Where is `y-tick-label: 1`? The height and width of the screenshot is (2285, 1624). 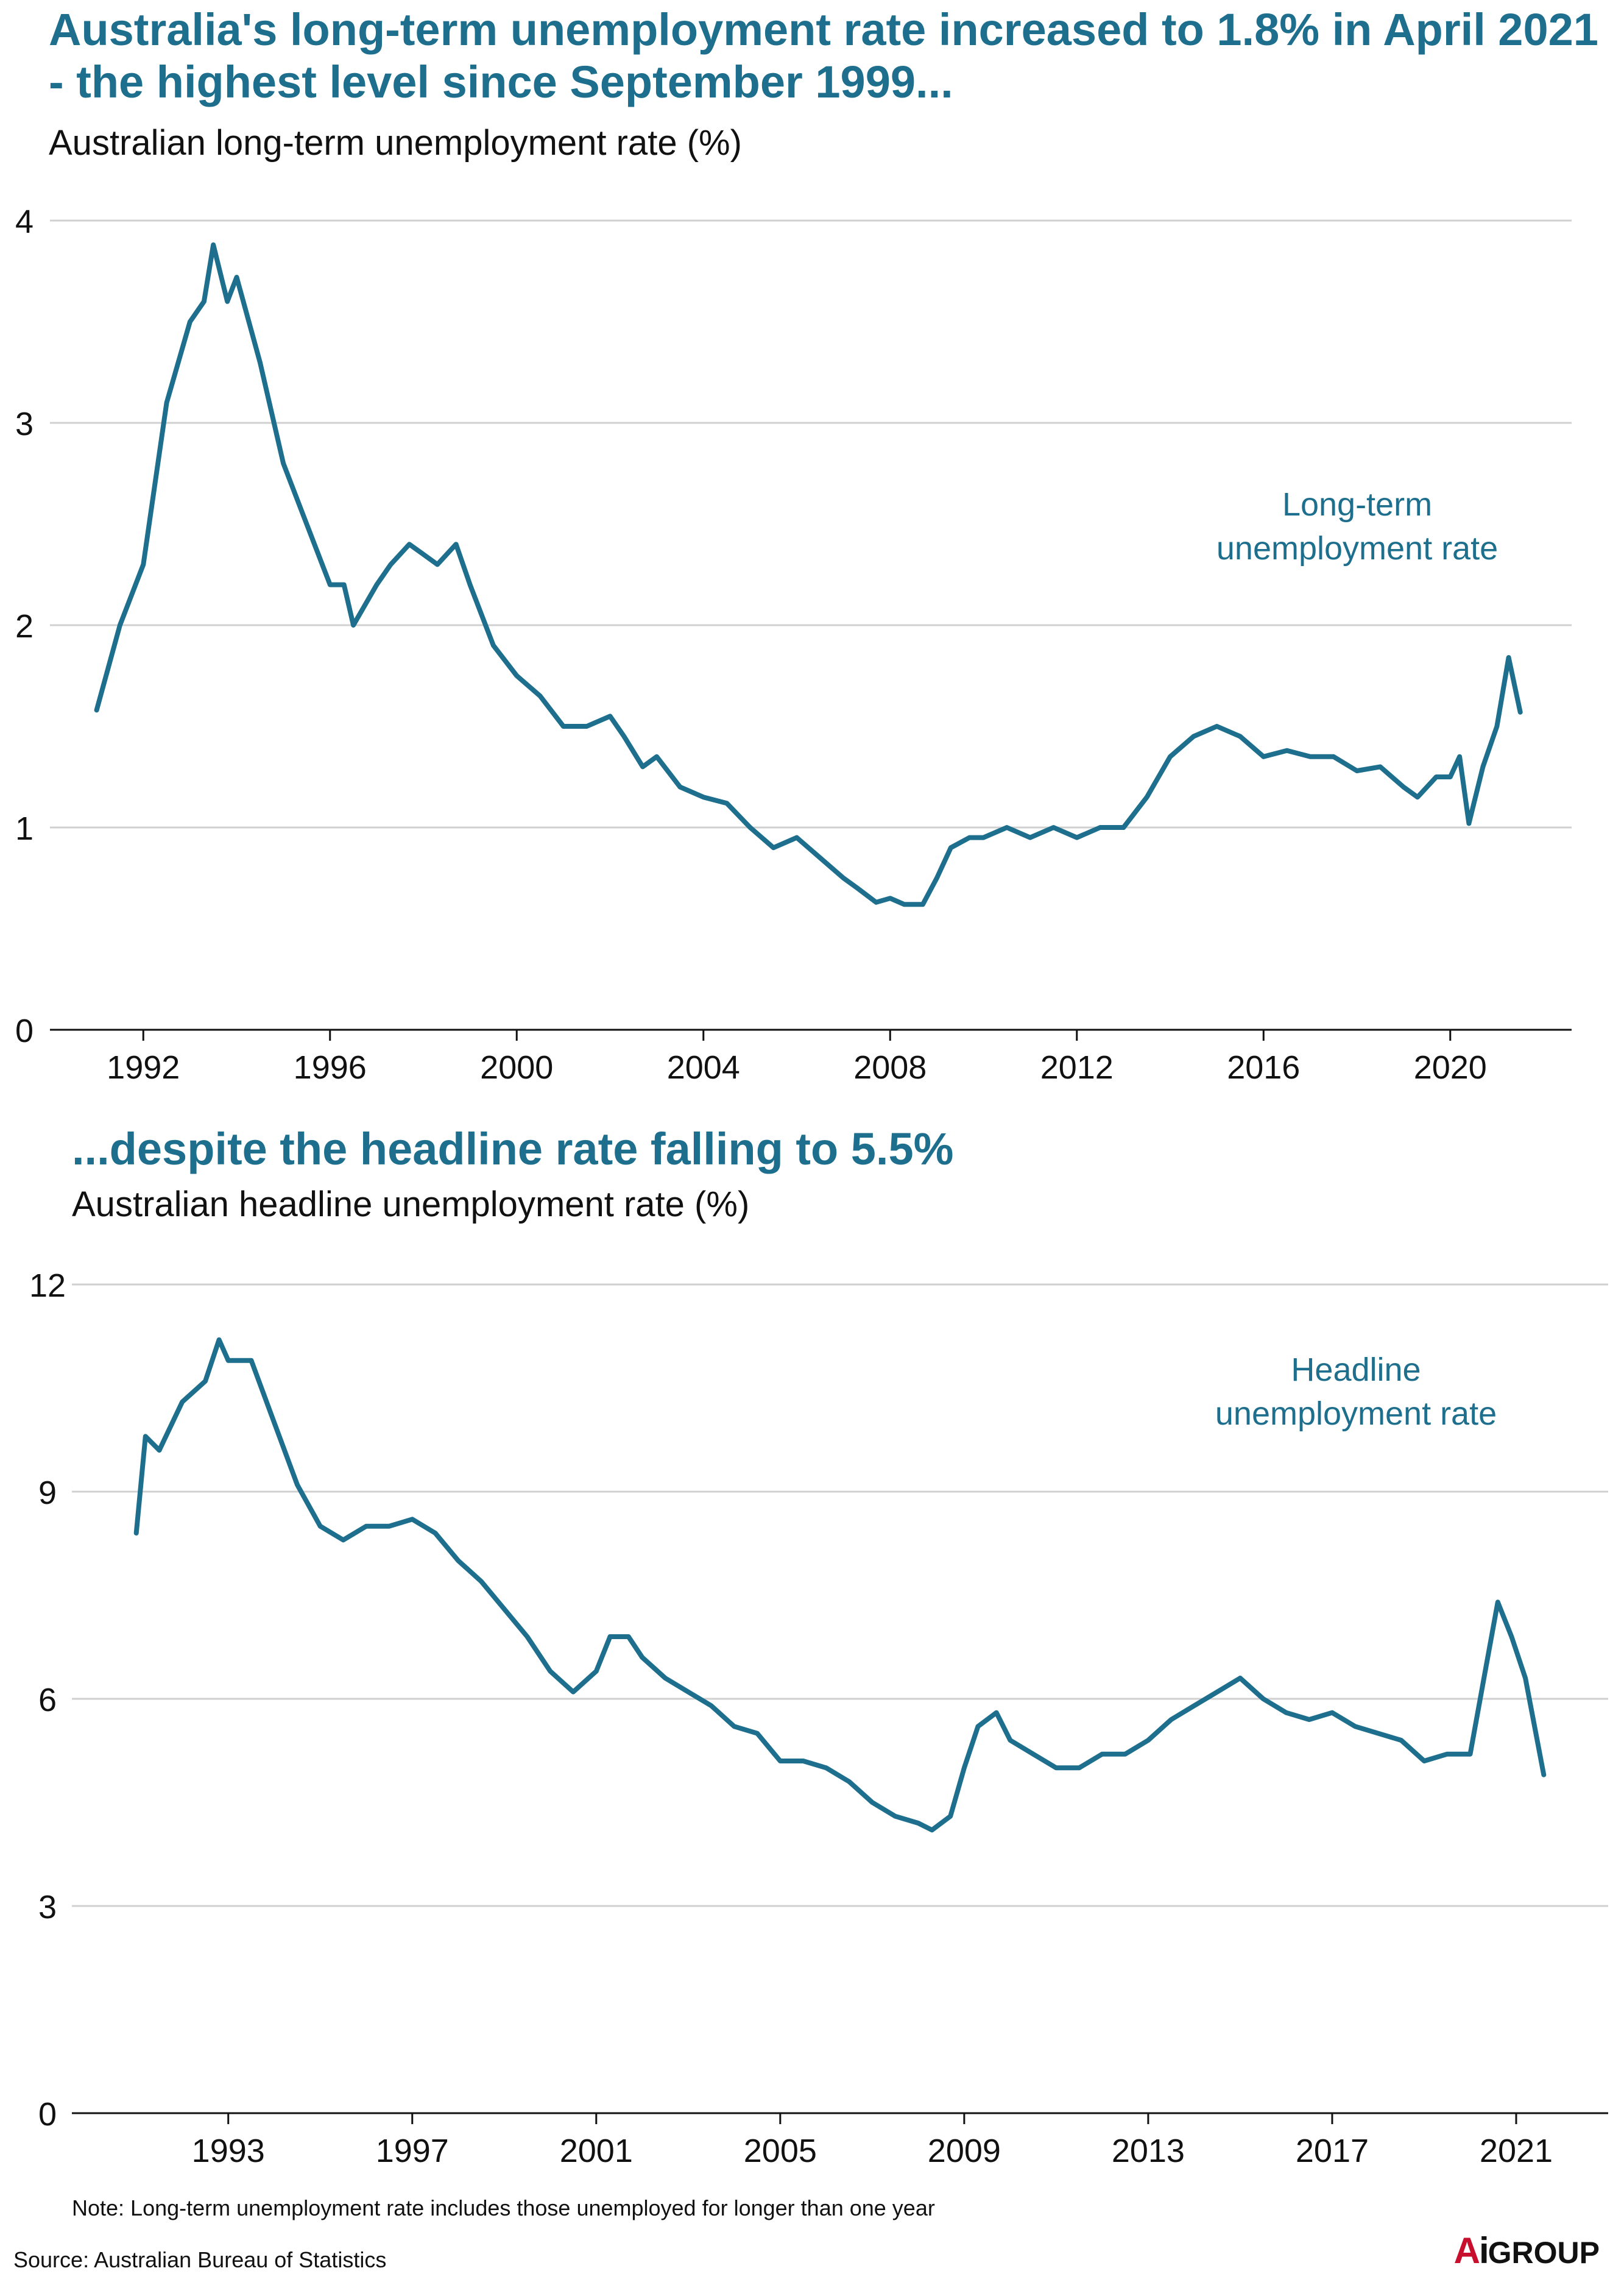
y-tick-label: 1 is located at coordinates (24, 828).